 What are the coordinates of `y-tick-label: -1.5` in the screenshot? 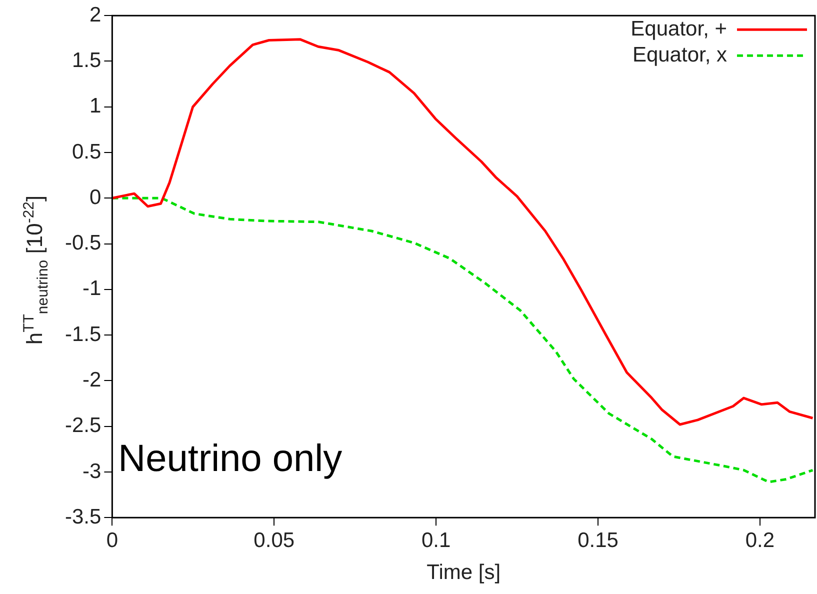 It's located at (83, 334).